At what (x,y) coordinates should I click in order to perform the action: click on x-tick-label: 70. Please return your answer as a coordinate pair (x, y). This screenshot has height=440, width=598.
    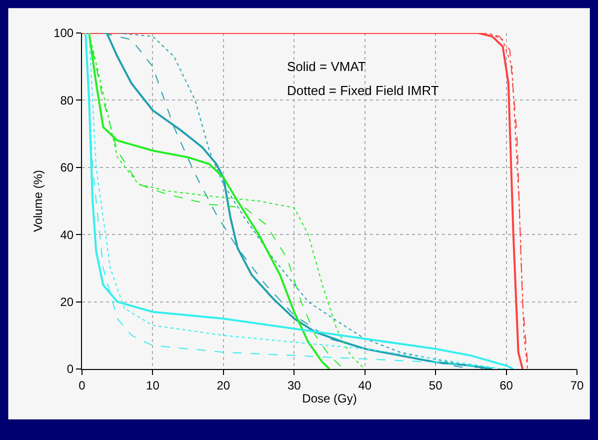
    Looking at the image, I should click on (577, 385).